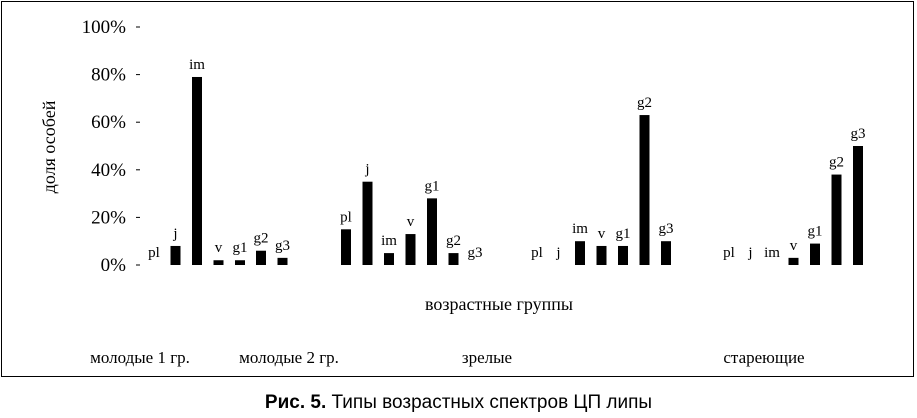 This screenshot has height=418, width=917. I want to click on caption-number: Рис. 5., so click(295, 402).